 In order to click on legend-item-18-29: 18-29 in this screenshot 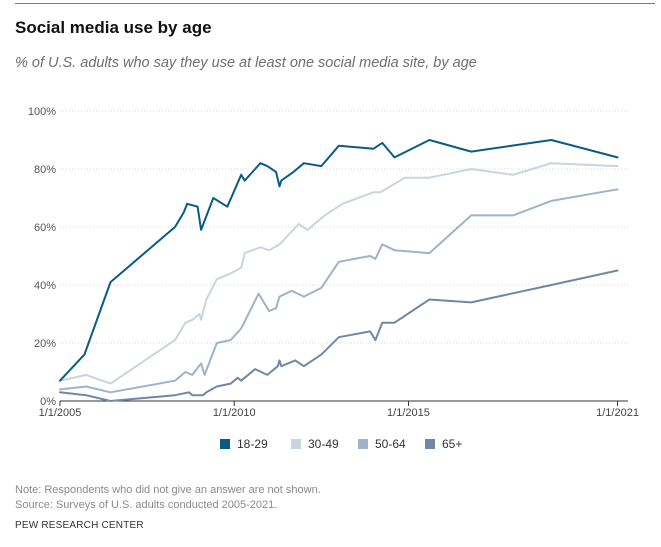, I will do `click(244, 444)`.